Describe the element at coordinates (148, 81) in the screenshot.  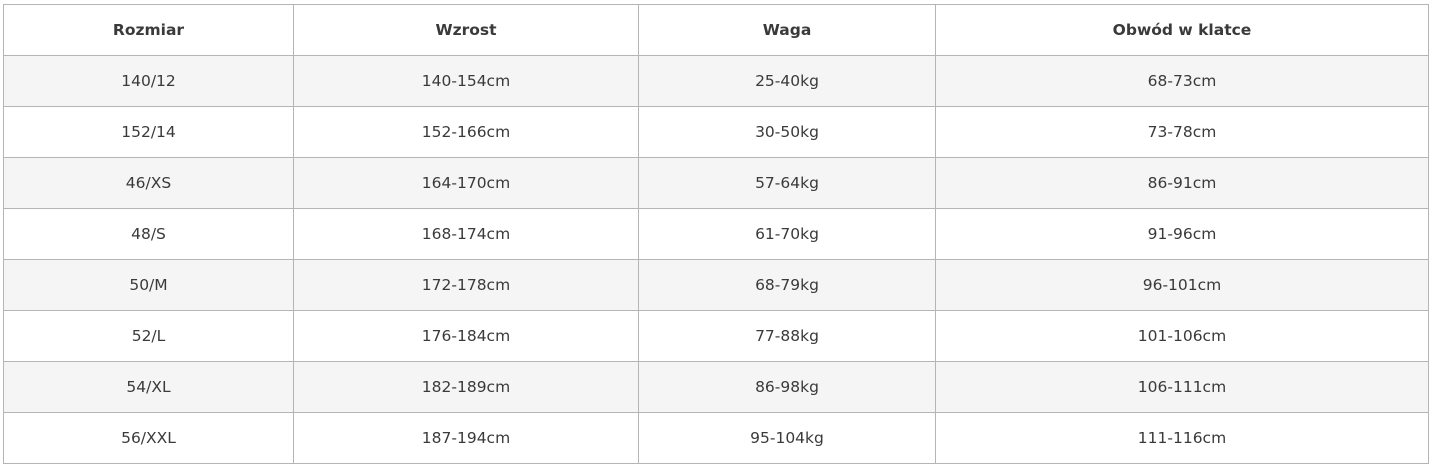
I see `cell-size: 140/12` at that location.